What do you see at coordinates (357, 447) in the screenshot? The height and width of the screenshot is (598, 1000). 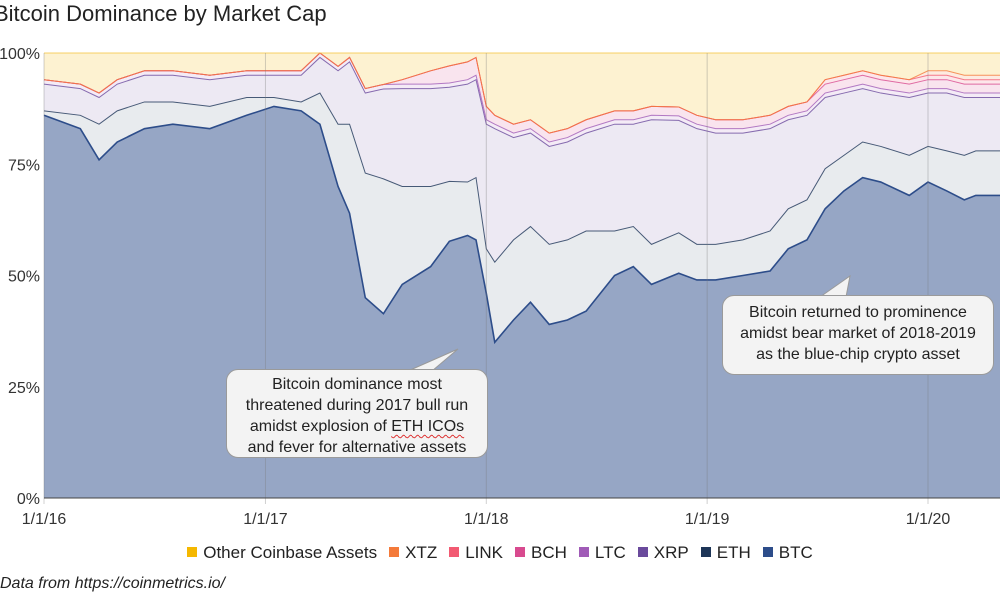 I see `annotation-line: and fever for alternative assets` at bounding box center [357, 447].